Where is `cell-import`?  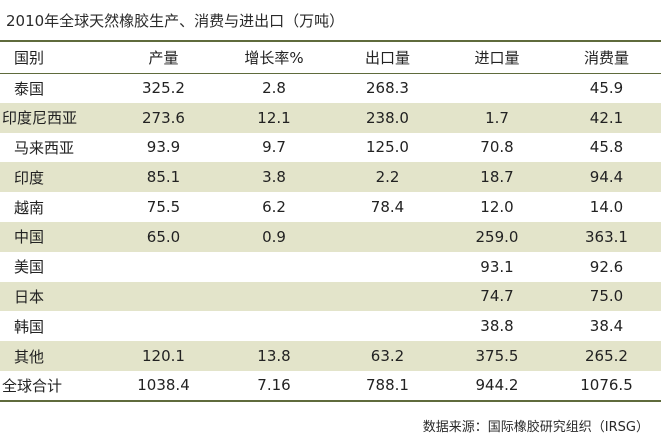
cell-import is located at coordinates (497, 88).